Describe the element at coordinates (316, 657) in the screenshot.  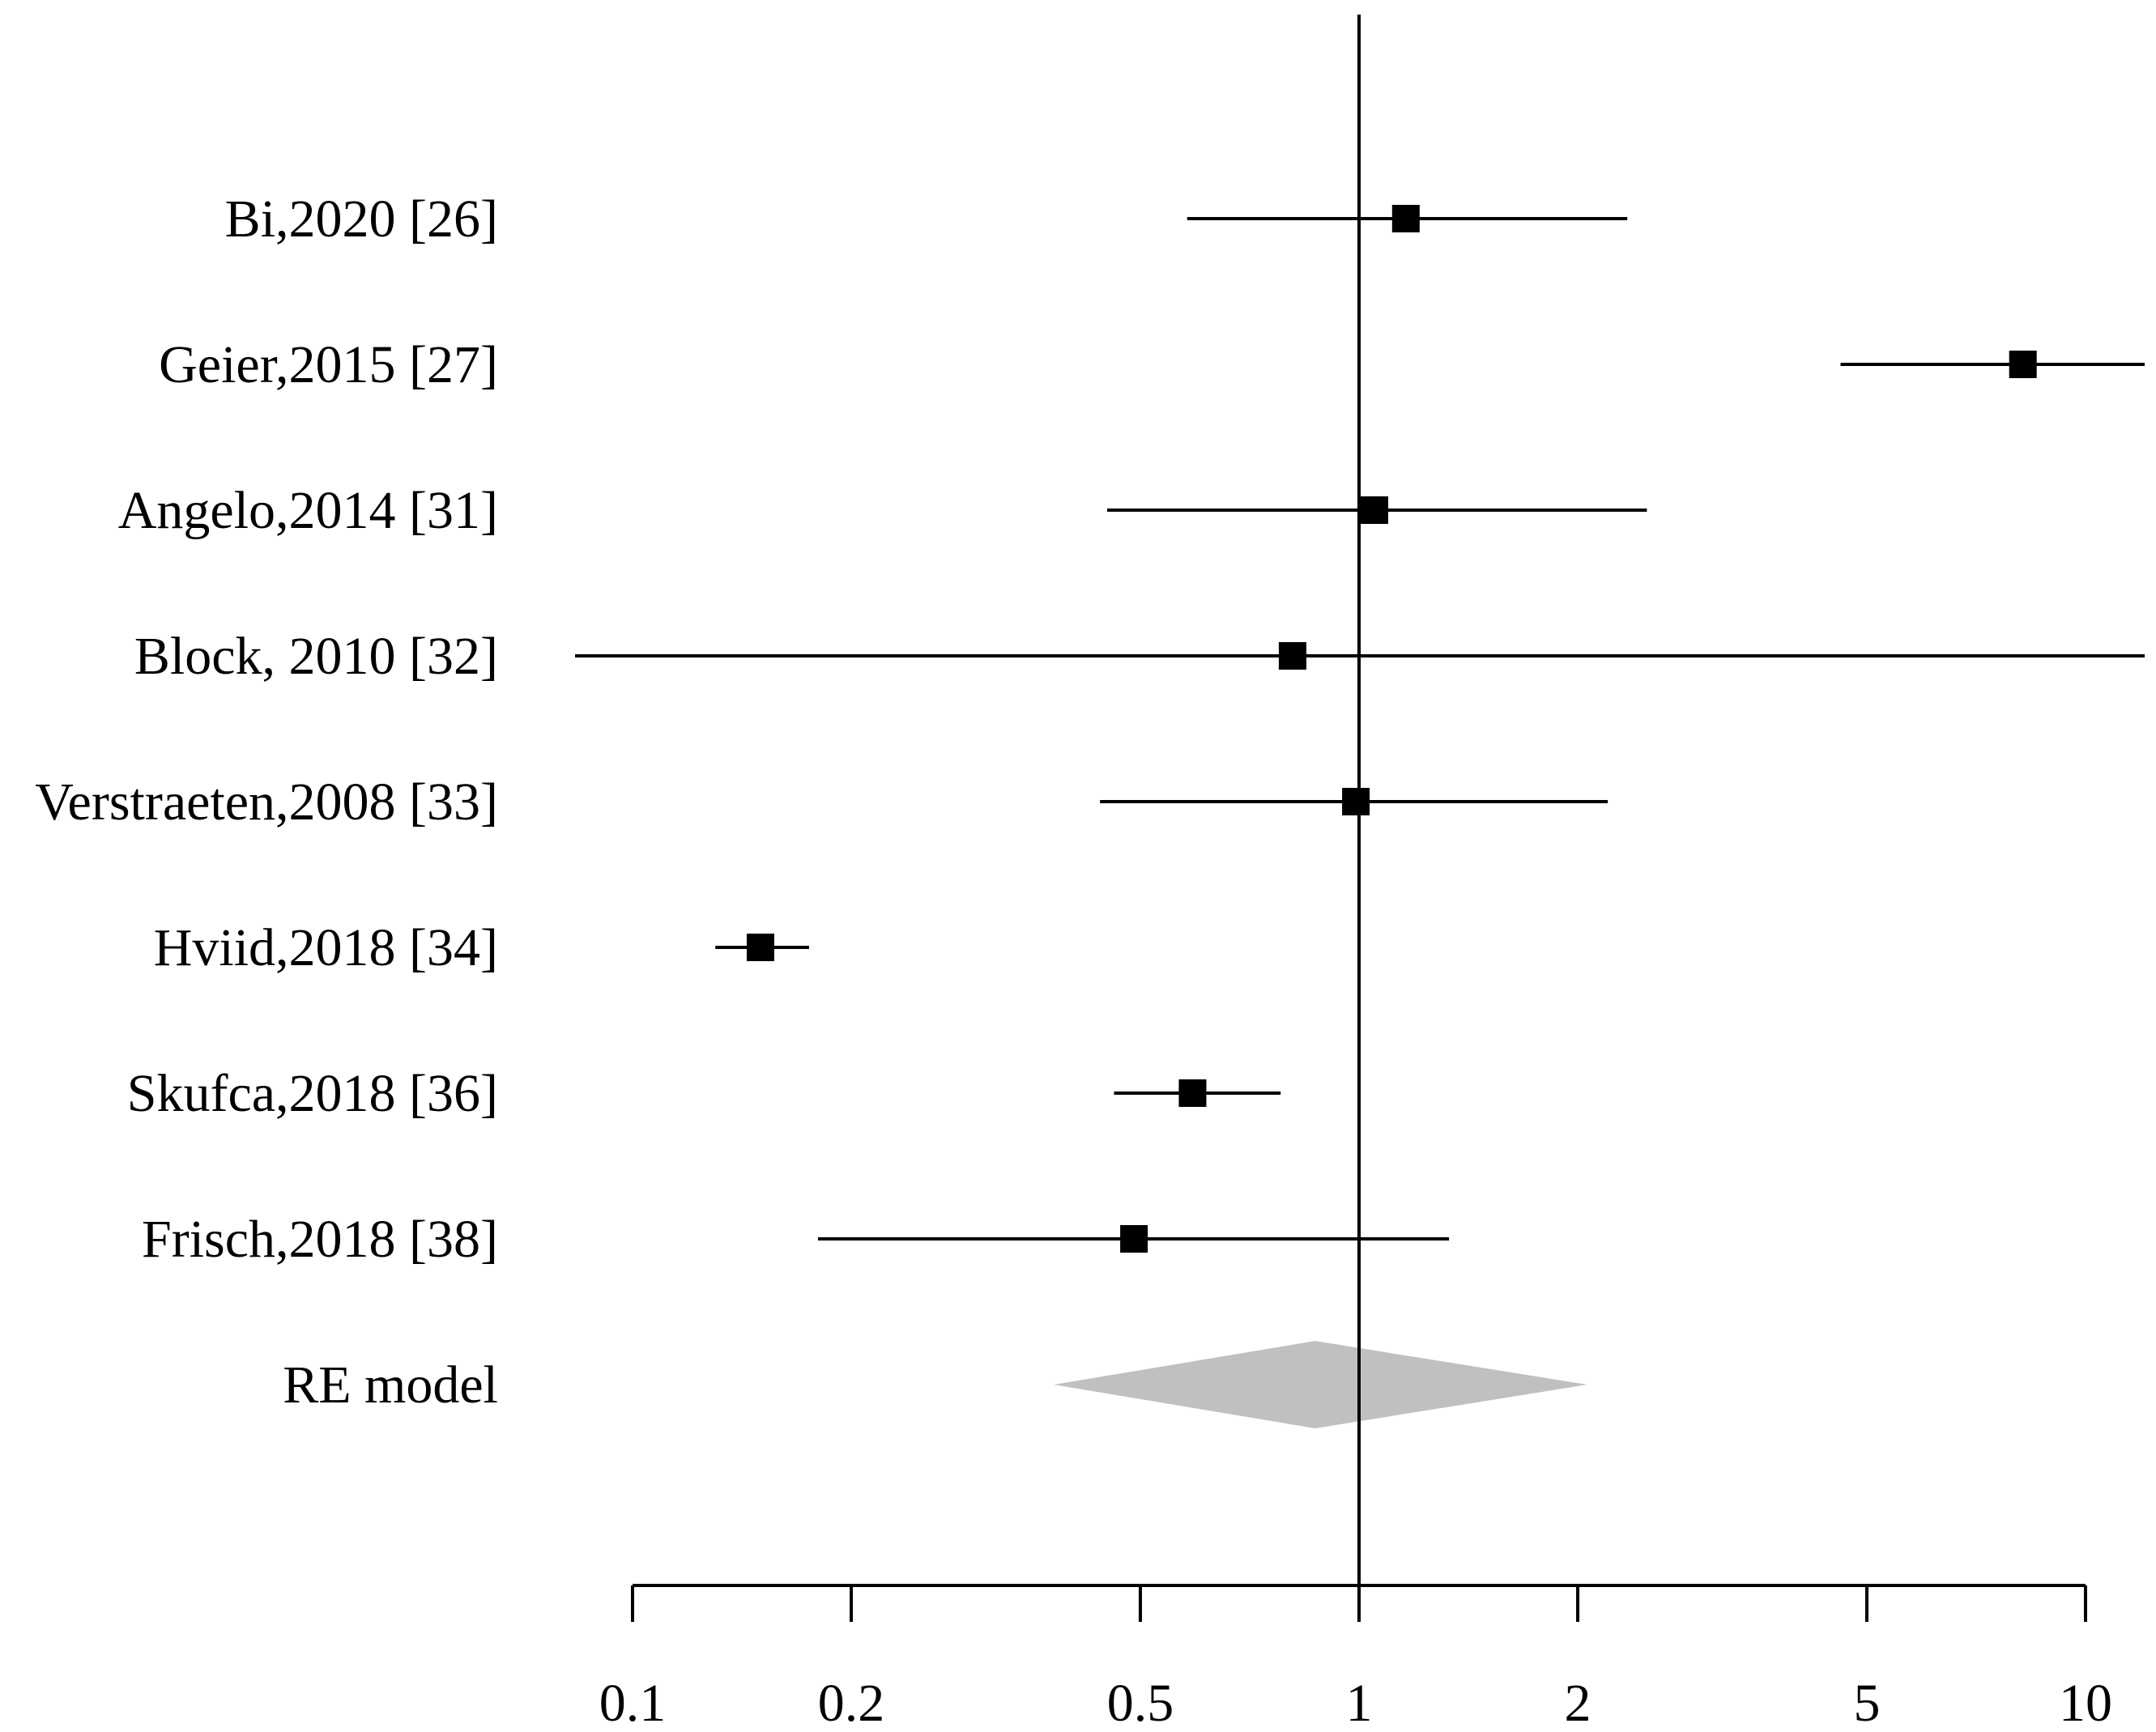
I see `study-label: Block, 2010 [32]` at that location.